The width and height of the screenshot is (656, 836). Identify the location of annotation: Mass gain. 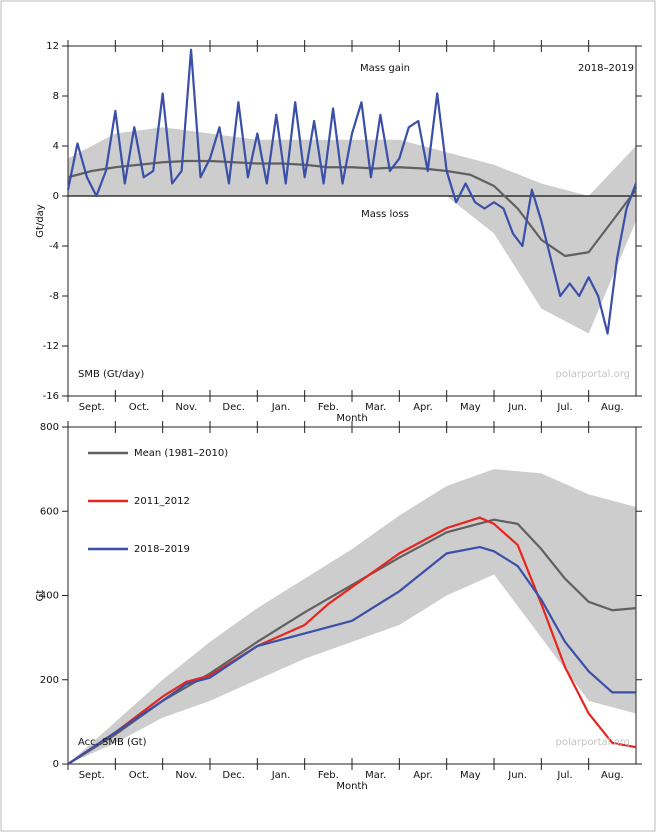
(385, 68).